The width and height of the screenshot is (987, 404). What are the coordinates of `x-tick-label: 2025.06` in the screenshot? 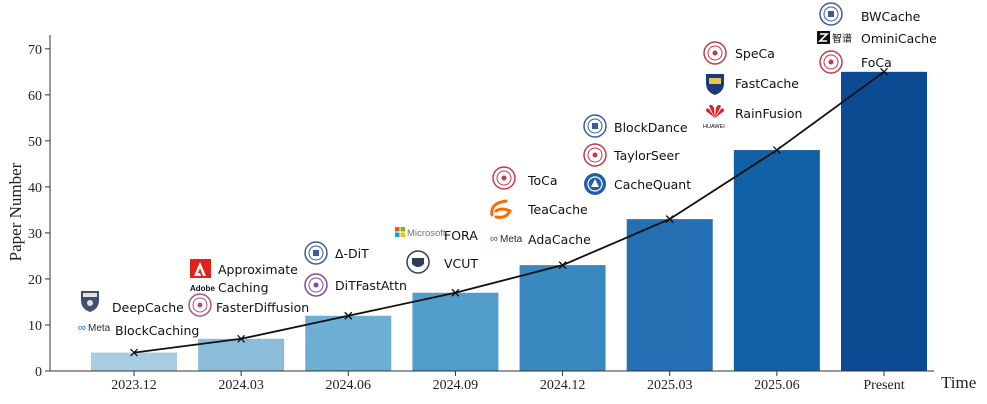 It's located at (777, 385).